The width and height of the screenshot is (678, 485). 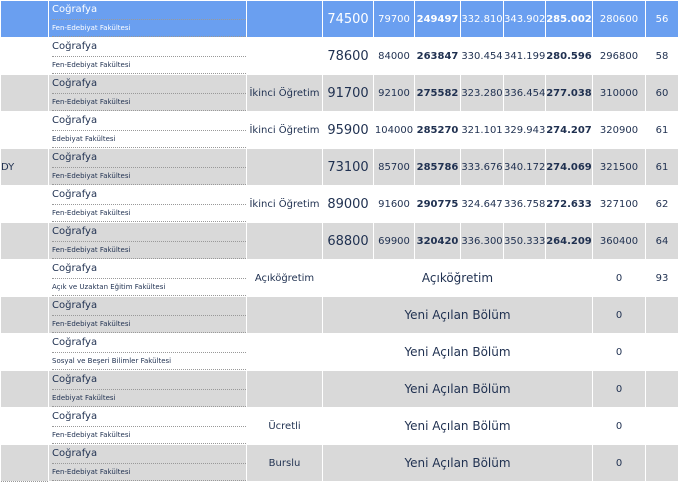 What do you see at coordinates (437, 241) in the screenshot?
I see `value-cell: 320420` at bounding box center [437, 241].